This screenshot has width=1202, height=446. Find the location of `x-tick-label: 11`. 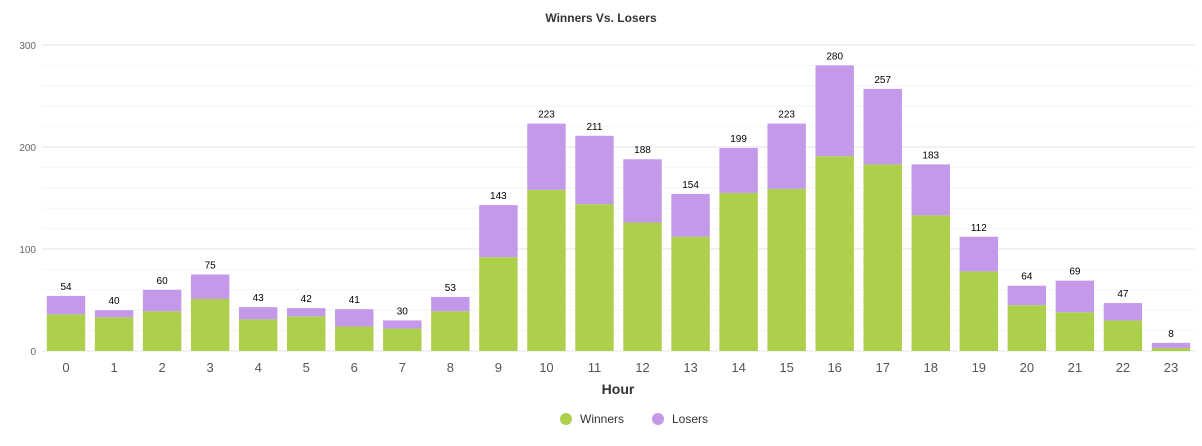

x-tick-label: 11 is located at coordinates (595, 367).